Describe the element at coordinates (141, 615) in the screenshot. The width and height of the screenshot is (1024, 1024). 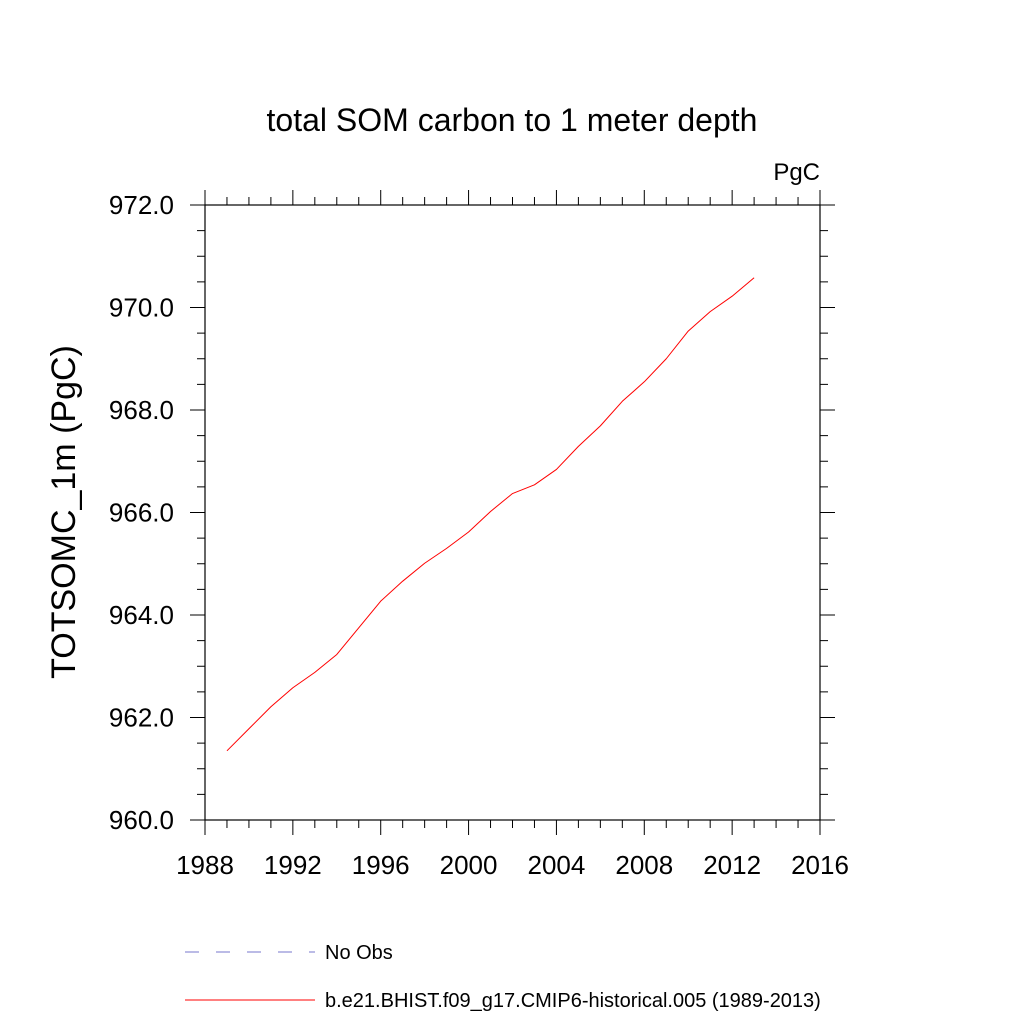
I see `y-tick-label: 964.0` at that location.